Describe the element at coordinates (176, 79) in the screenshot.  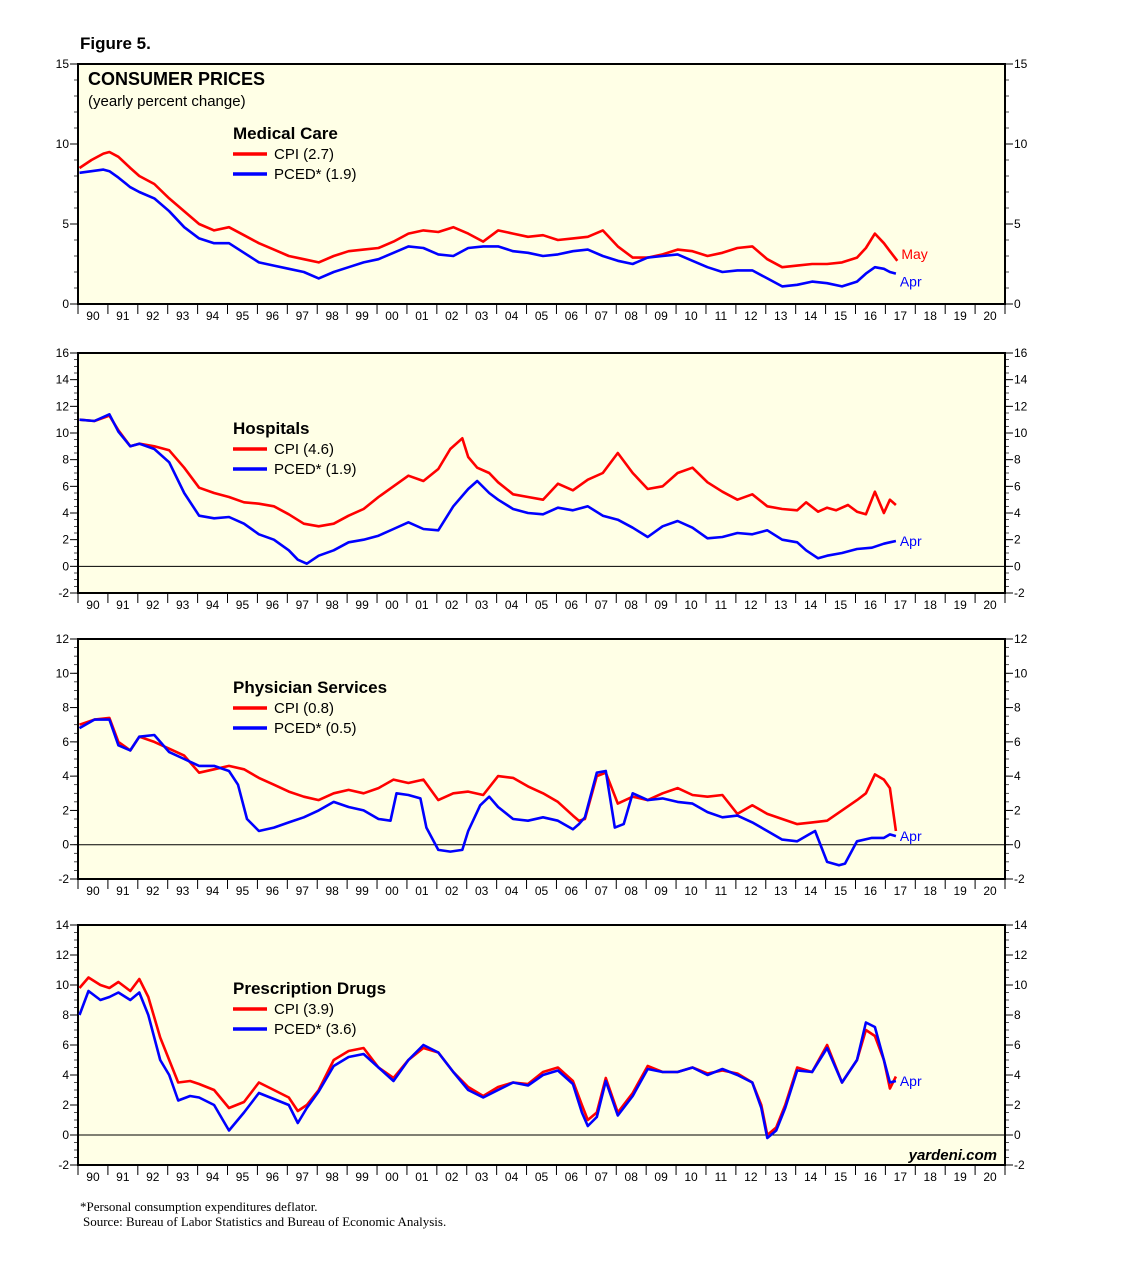
I see `chart-title: CONSUMER PRICES` at that location.